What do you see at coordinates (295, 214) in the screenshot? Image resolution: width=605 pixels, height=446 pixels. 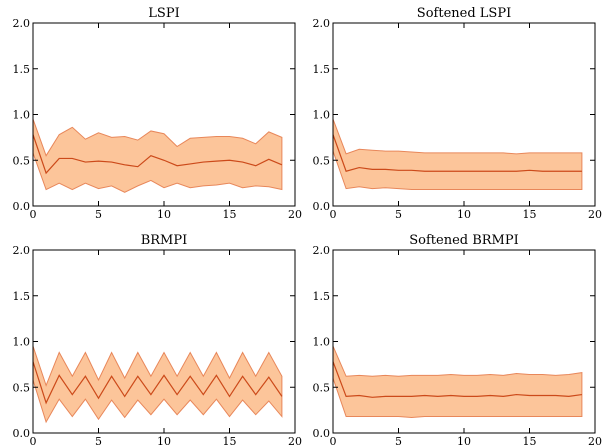 I see `x-tick-label-lspi: 20` at bounding box center [295, 214].